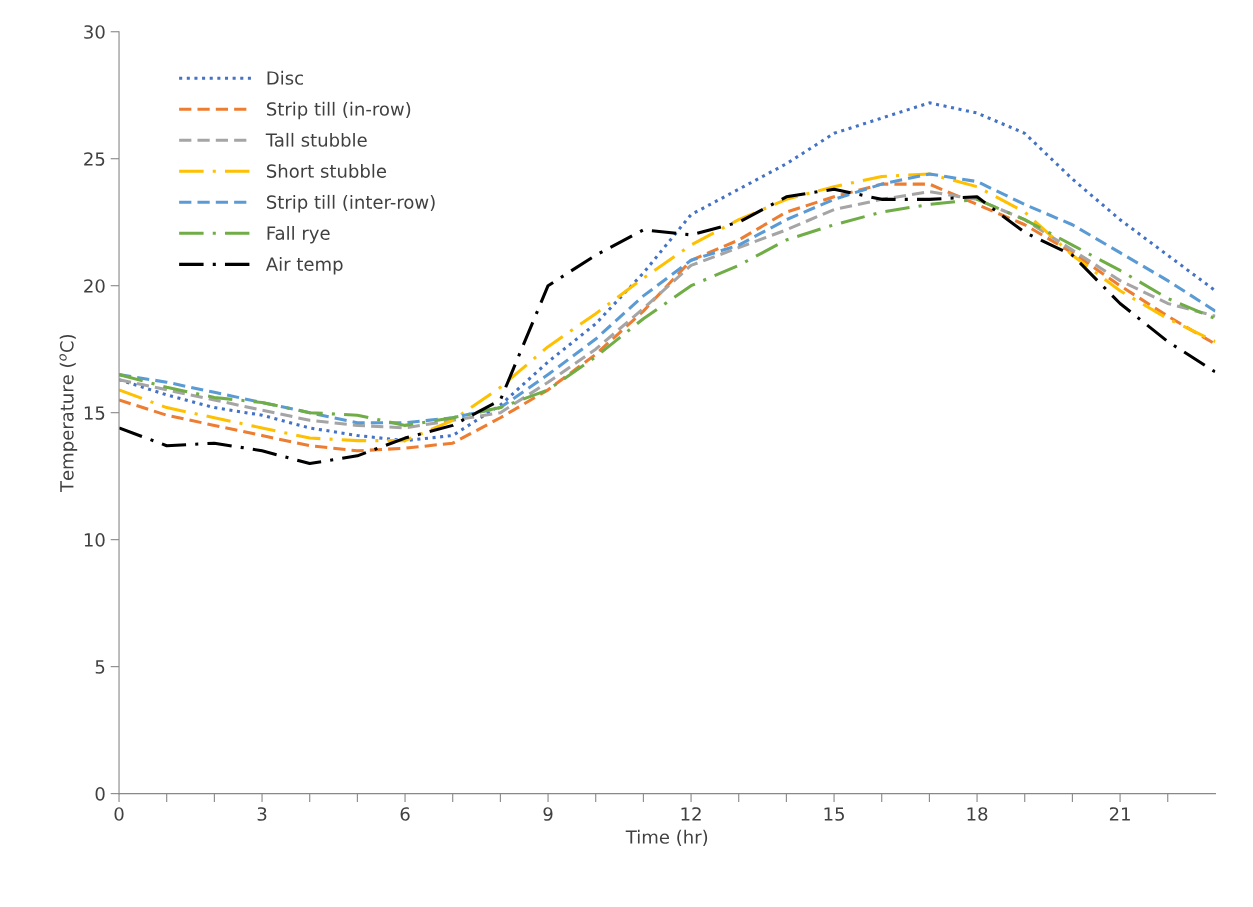 The width and height of the screenshot is (1253, 907). Describe the element at coordinates (977, 814) in the screenshot. I see `x-tick-label: 18` at that location.